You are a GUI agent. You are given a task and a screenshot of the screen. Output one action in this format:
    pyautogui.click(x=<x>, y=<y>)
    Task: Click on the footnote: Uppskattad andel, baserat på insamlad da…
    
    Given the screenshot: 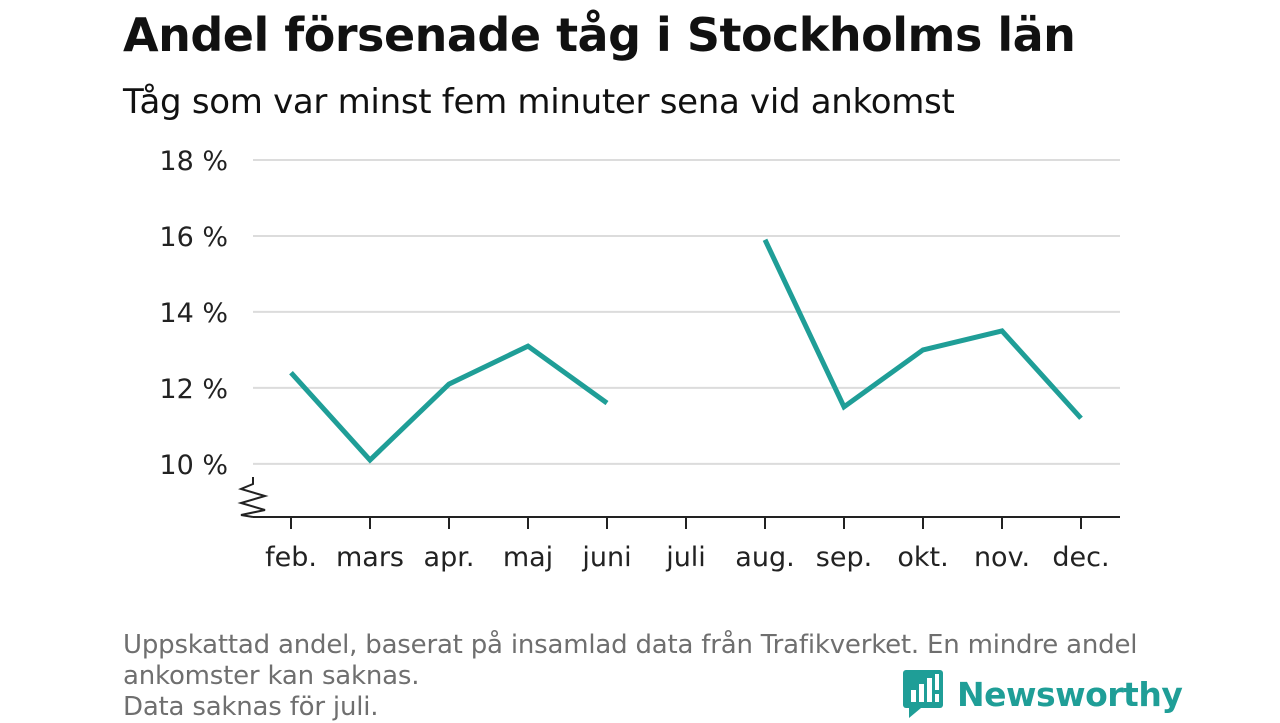 What is the action you would take?
    pyautogui.click(x=630, y=676)
    